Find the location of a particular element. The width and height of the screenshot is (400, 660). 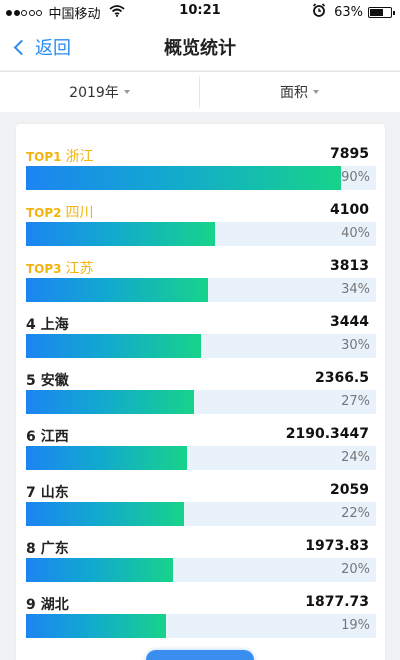

rank-label: 8 广东 is located at coordinates (47, 548).